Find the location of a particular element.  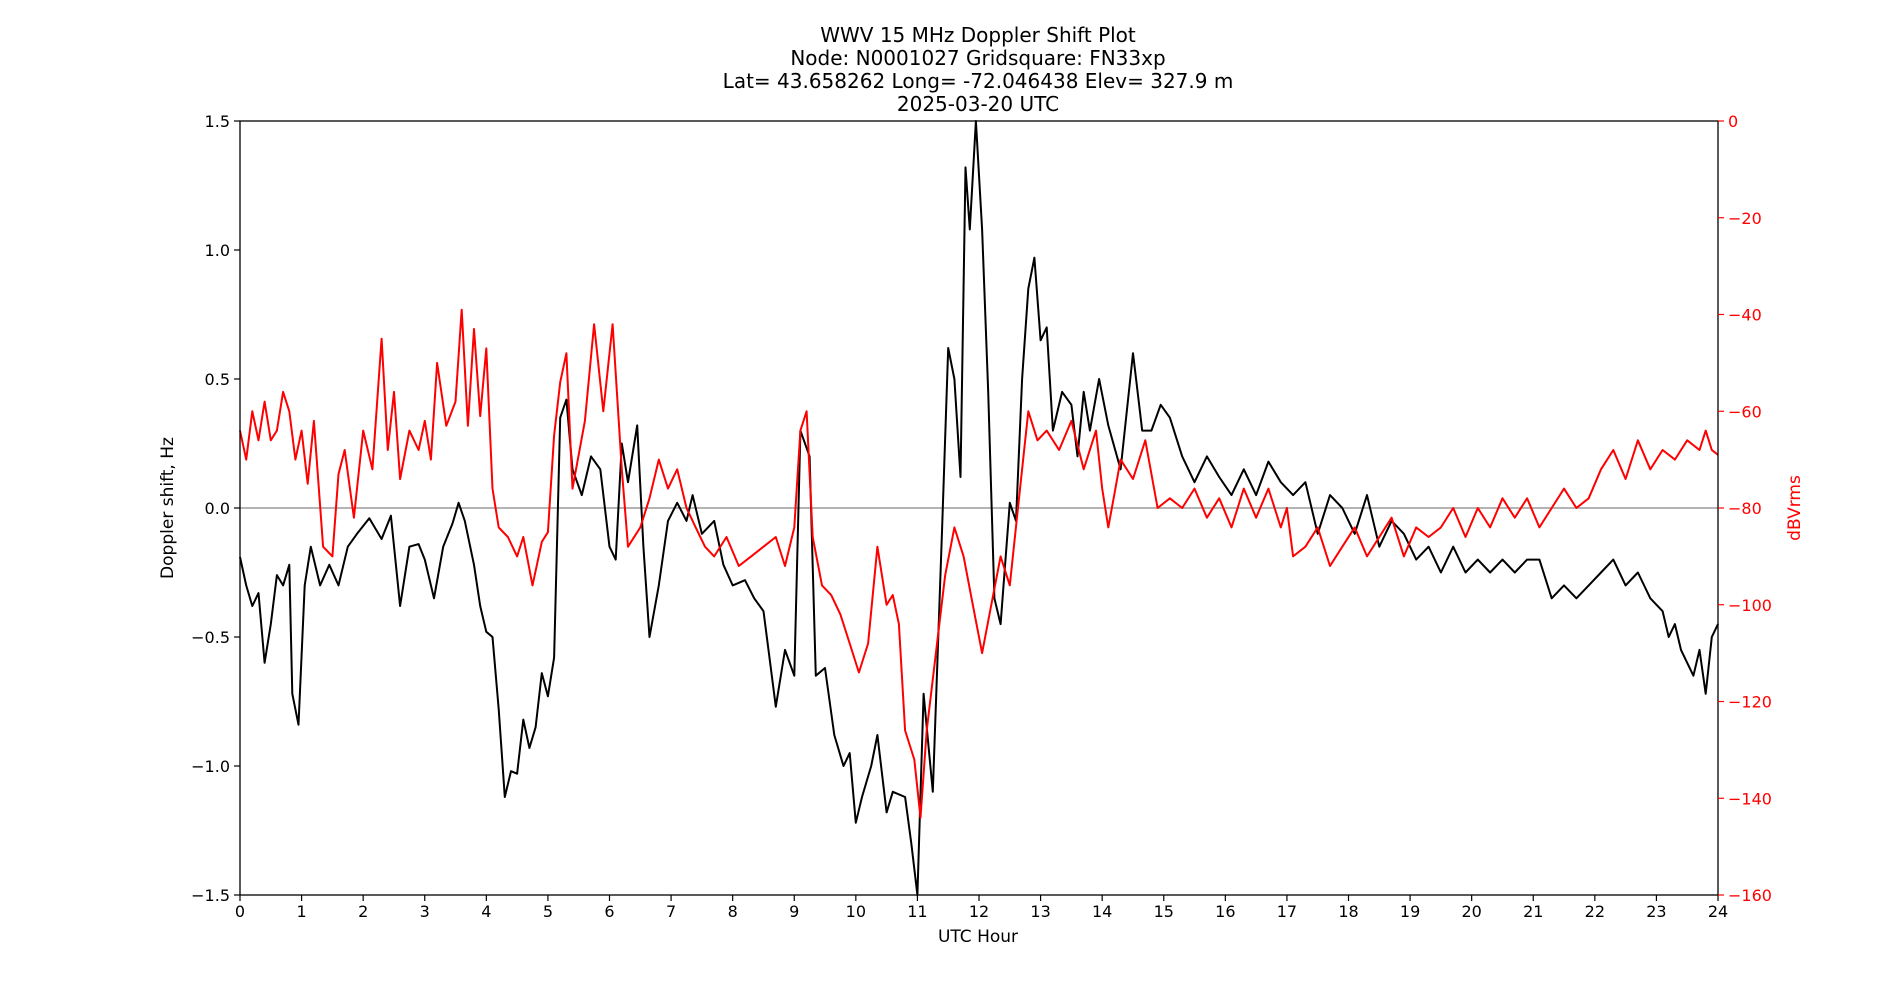

x-tick-label: 7 is located at coordinates (671, 911).